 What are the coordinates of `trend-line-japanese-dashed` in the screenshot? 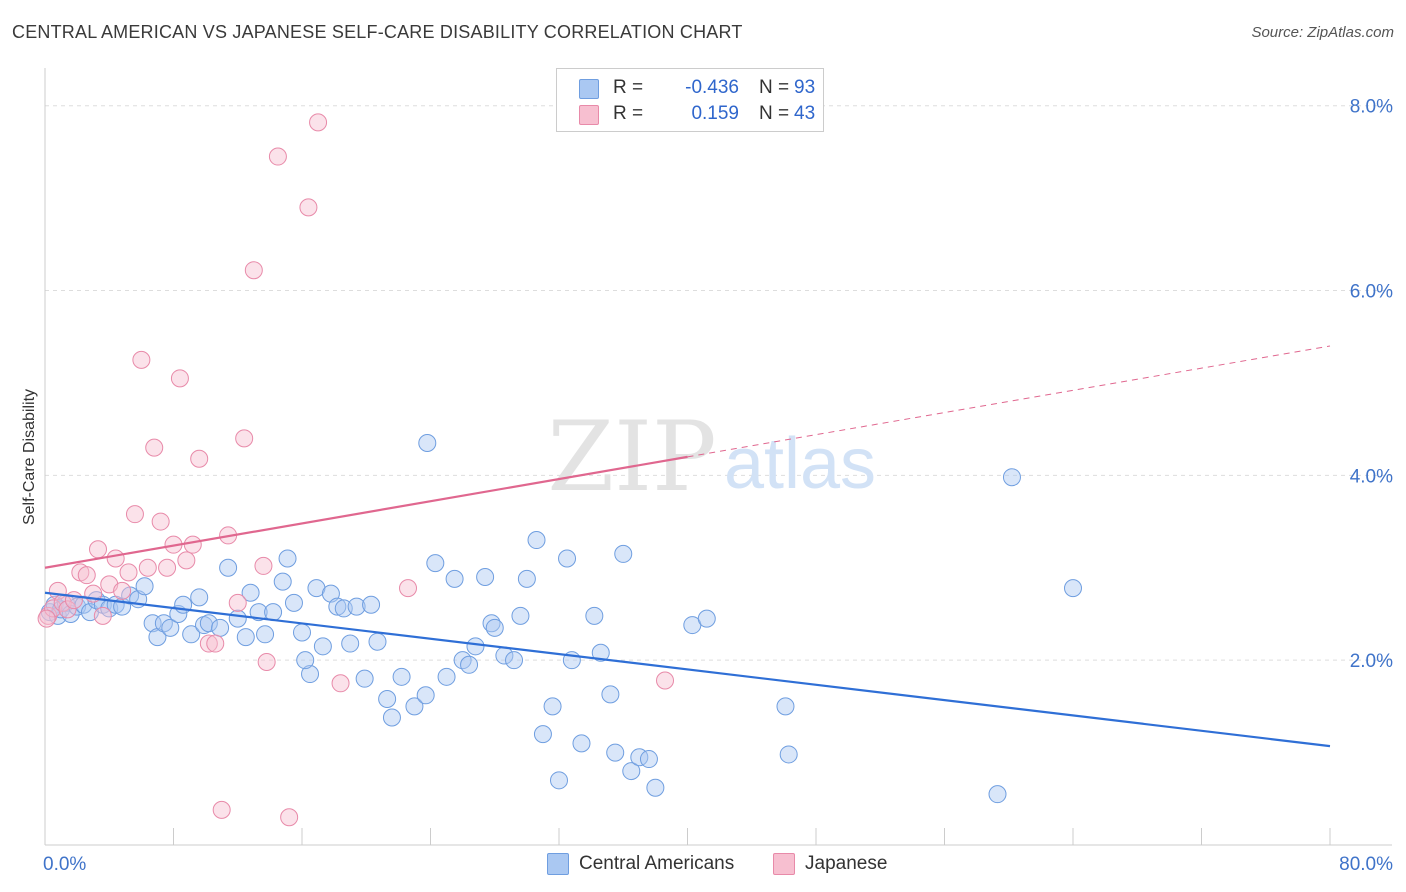 It's located at (1009, 401).